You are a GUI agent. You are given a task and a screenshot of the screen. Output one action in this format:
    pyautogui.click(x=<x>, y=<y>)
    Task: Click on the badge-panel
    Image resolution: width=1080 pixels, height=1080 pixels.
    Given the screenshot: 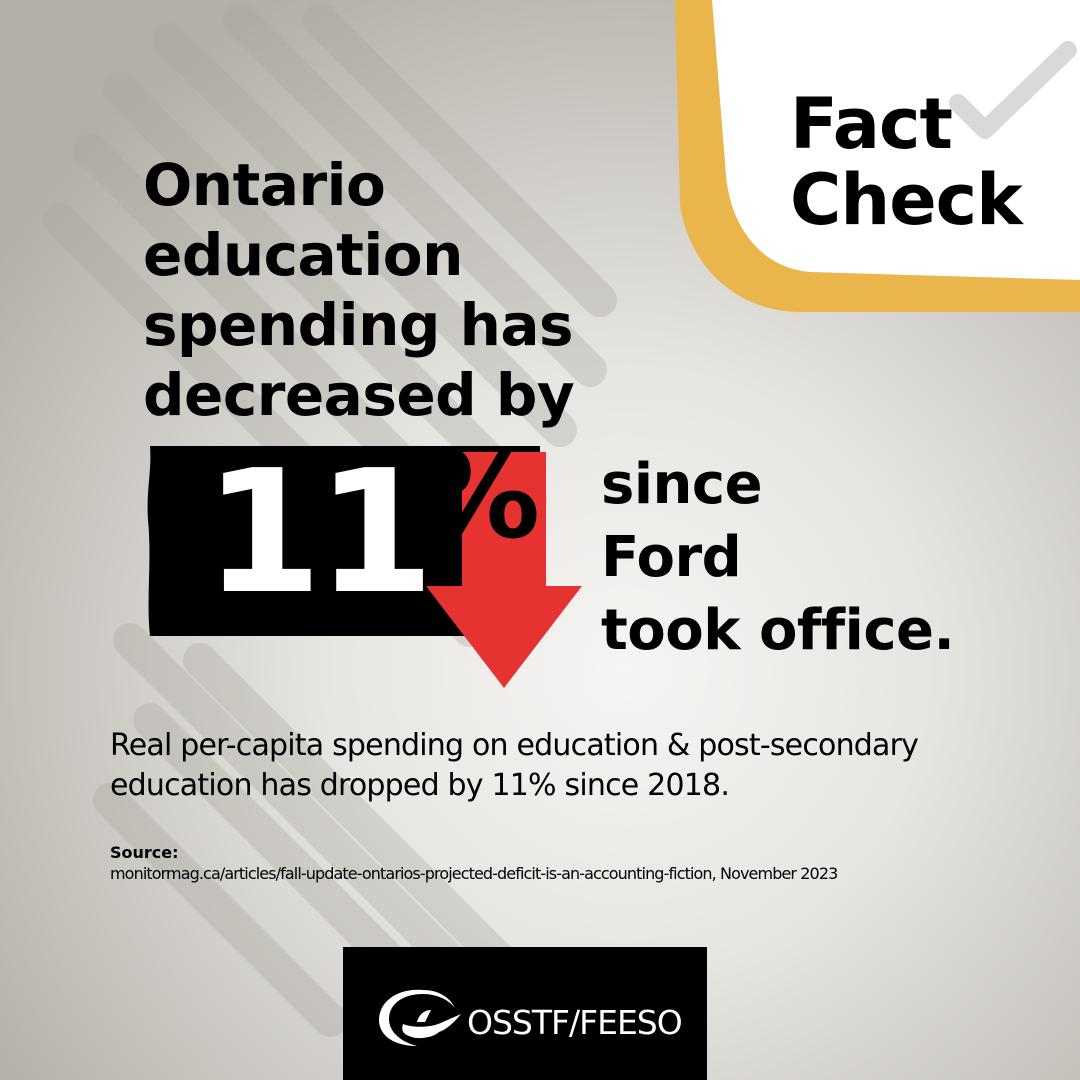 What is the action you would take?
    pyautogui.click(x=896, y=140)
    